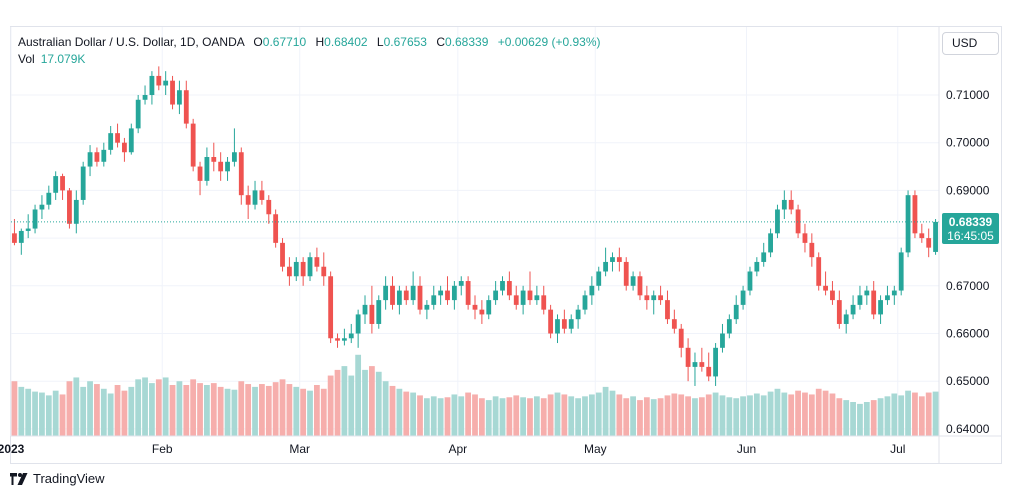 The width and height of the screenshot is (1012, 498). What do you see at coordinates (467, 42) in the screenshot?
I see `close-value: 0.68339` at bounding box center [467, 42].